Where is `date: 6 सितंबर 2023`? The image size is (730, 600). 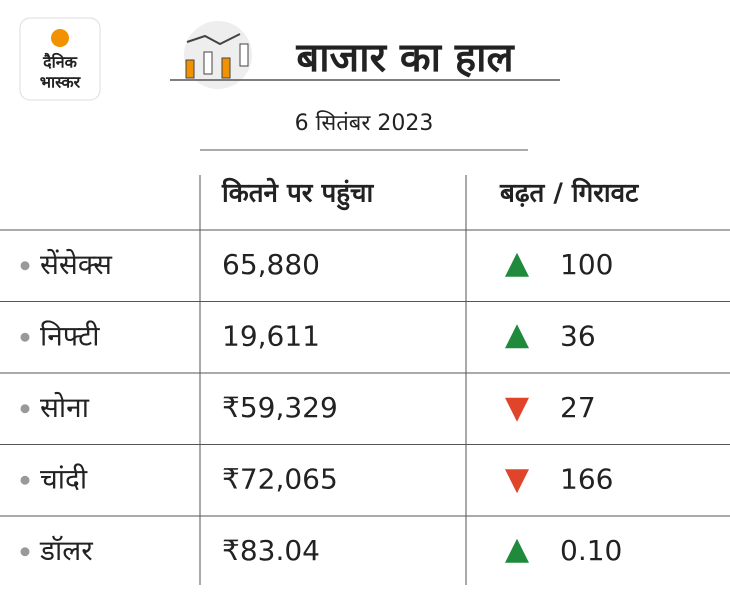 date: 6 सितंबर 2023 is located at coordinates (364, 123).